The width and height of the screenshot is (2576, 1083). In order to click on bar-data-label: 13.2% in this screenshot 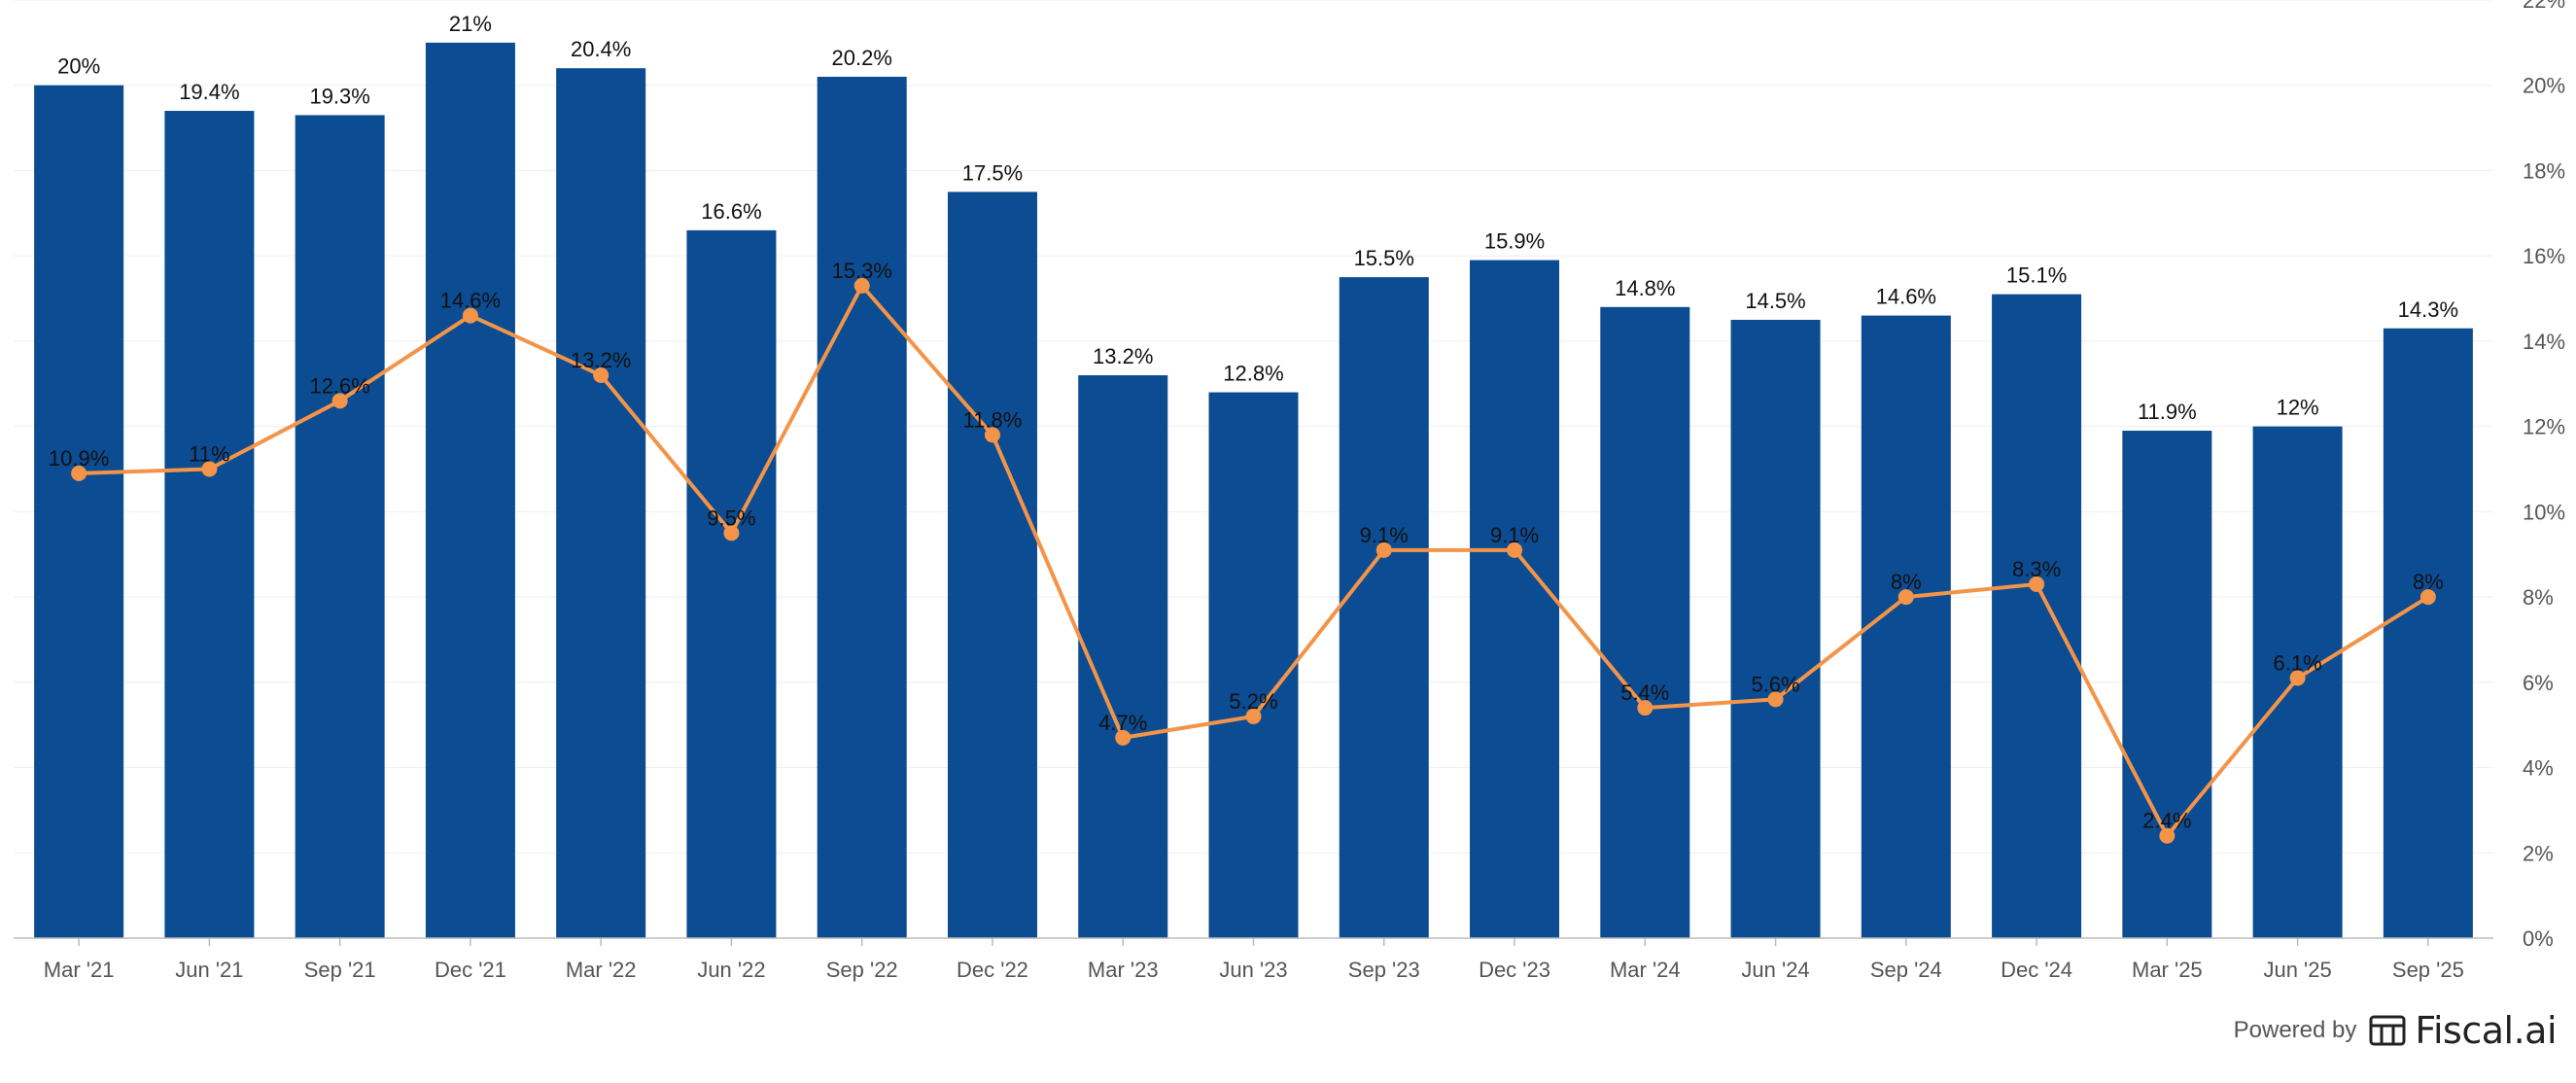, I will do `click(1123, 356)`.